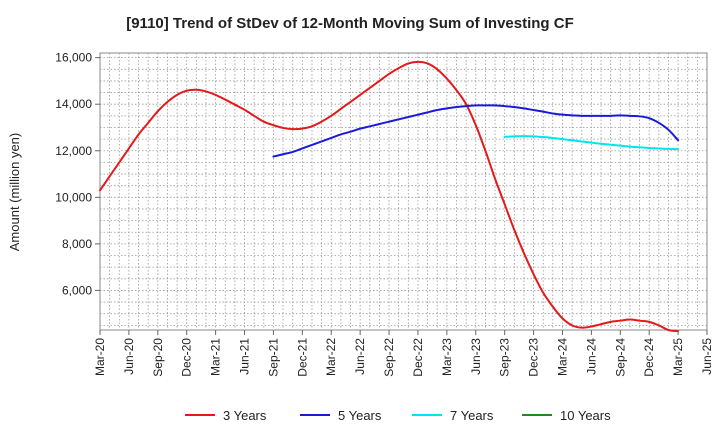  What do you see at coordinates (73, 197) in the screenshot?
I see `y-tick-label: 10,000` at bounding box center [73, 197].